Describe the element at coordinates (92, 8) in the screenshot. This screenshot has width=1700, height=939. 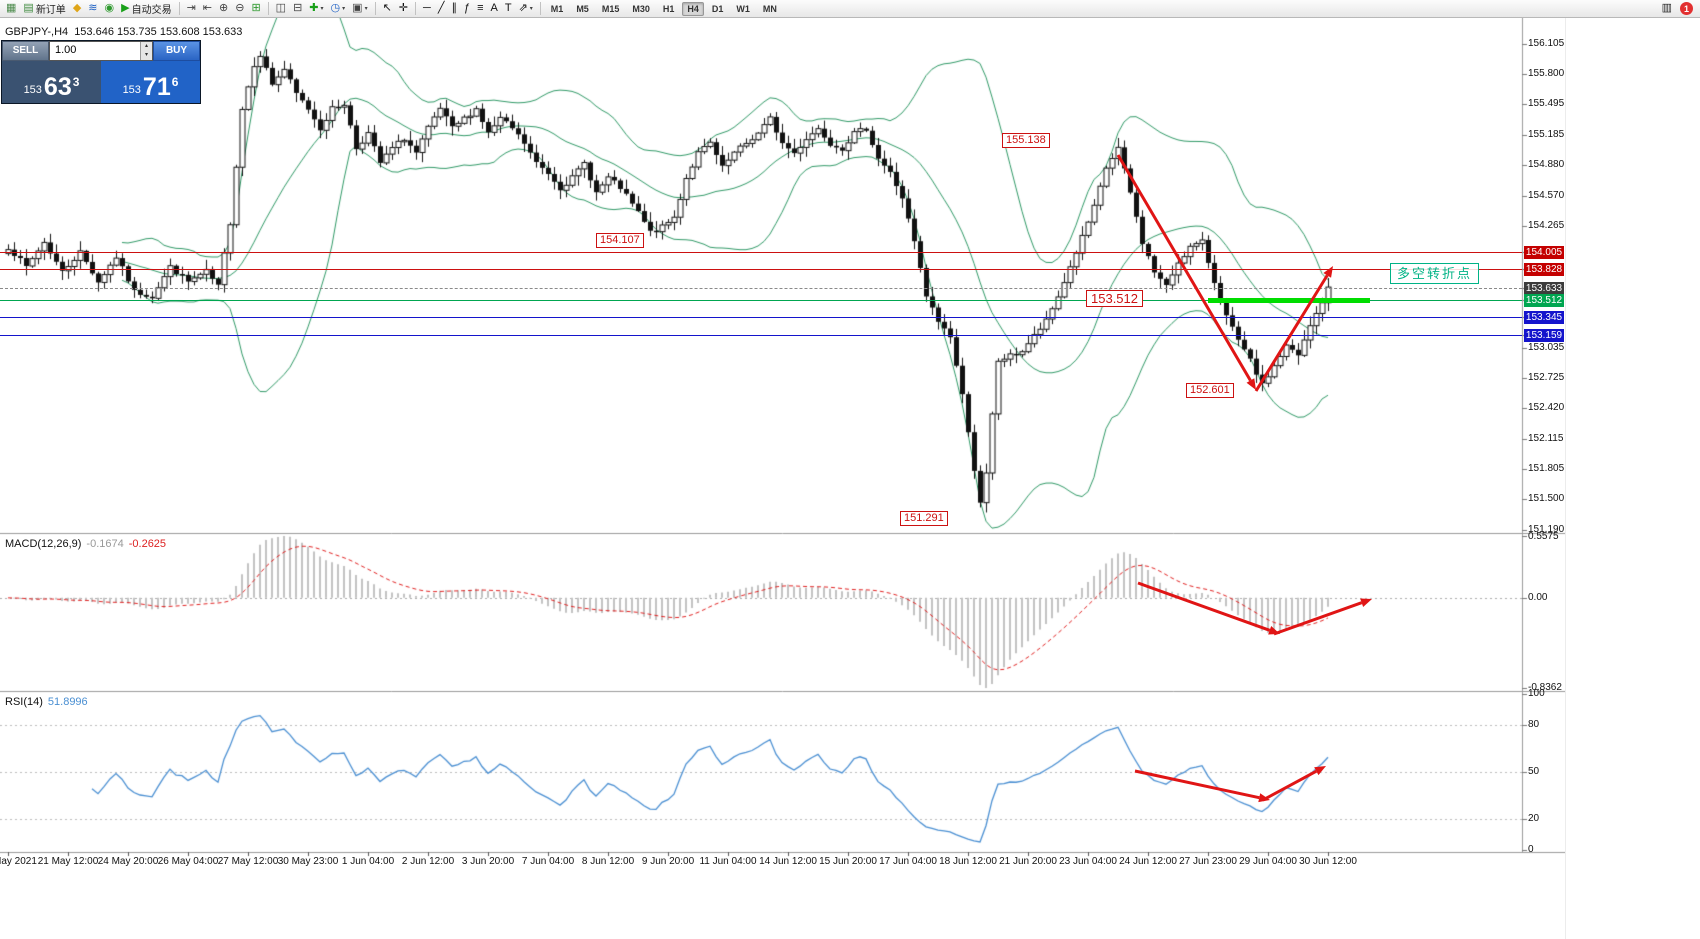
I see `market-watch-icon: ≋` at that location.